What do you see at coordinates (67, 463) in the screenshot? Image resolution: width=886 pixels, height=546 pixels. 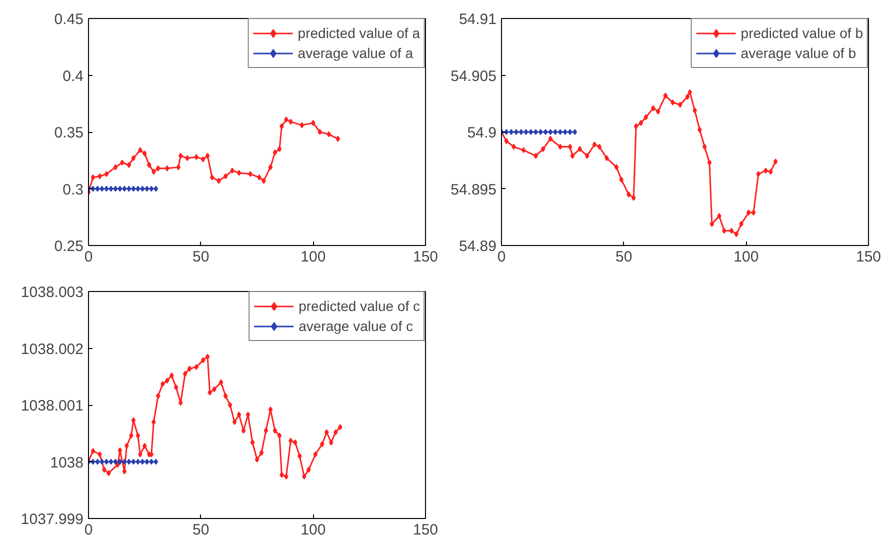 I see `y-tick-label: 1038` at bounding box center [67, 463].